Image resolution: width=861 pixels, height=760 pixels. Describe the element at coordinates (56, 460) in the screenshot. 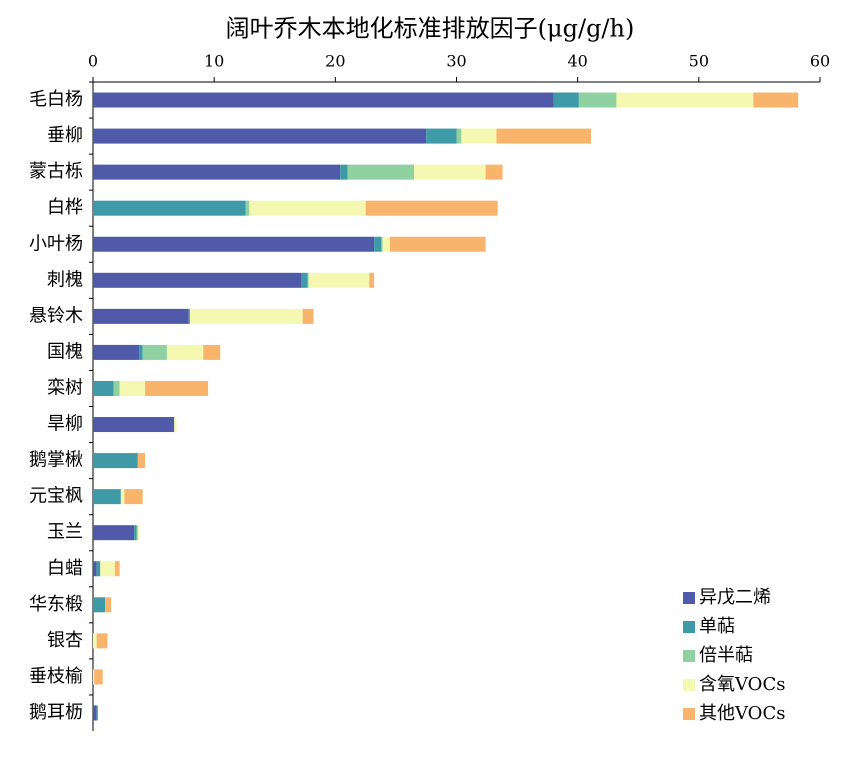

I see `y-tick-label: 鹅掌楸` at that location.